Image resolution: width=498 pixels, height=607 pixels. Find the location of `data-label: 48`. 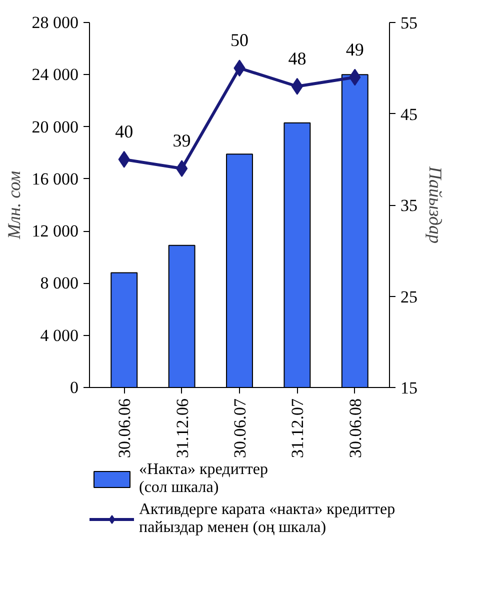

data-label: 48 is located at coordinates (297, 58).